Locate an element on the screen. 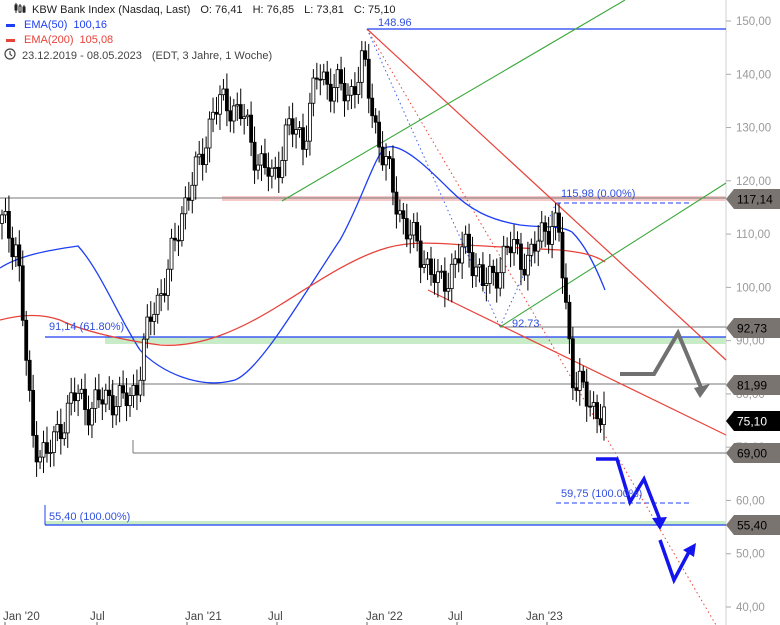 The height and width of the screenshot is (625, 780). price-tag: 75,10 is located at coordinates (753, 421).